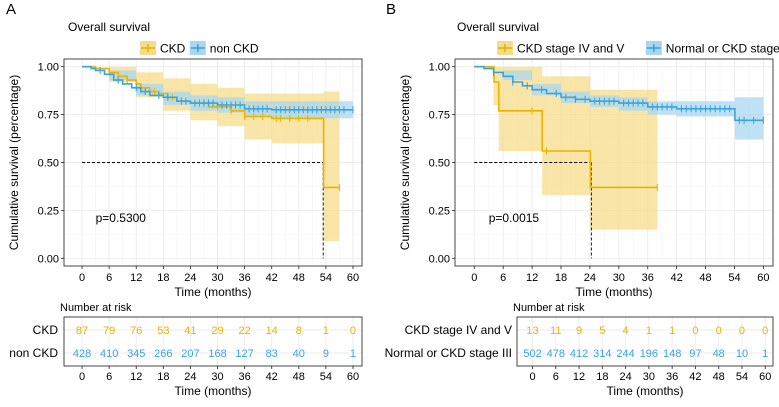  Describe the element at coordinates (299, 354) in the screenshot. I see `risk-count: 40` at that location.